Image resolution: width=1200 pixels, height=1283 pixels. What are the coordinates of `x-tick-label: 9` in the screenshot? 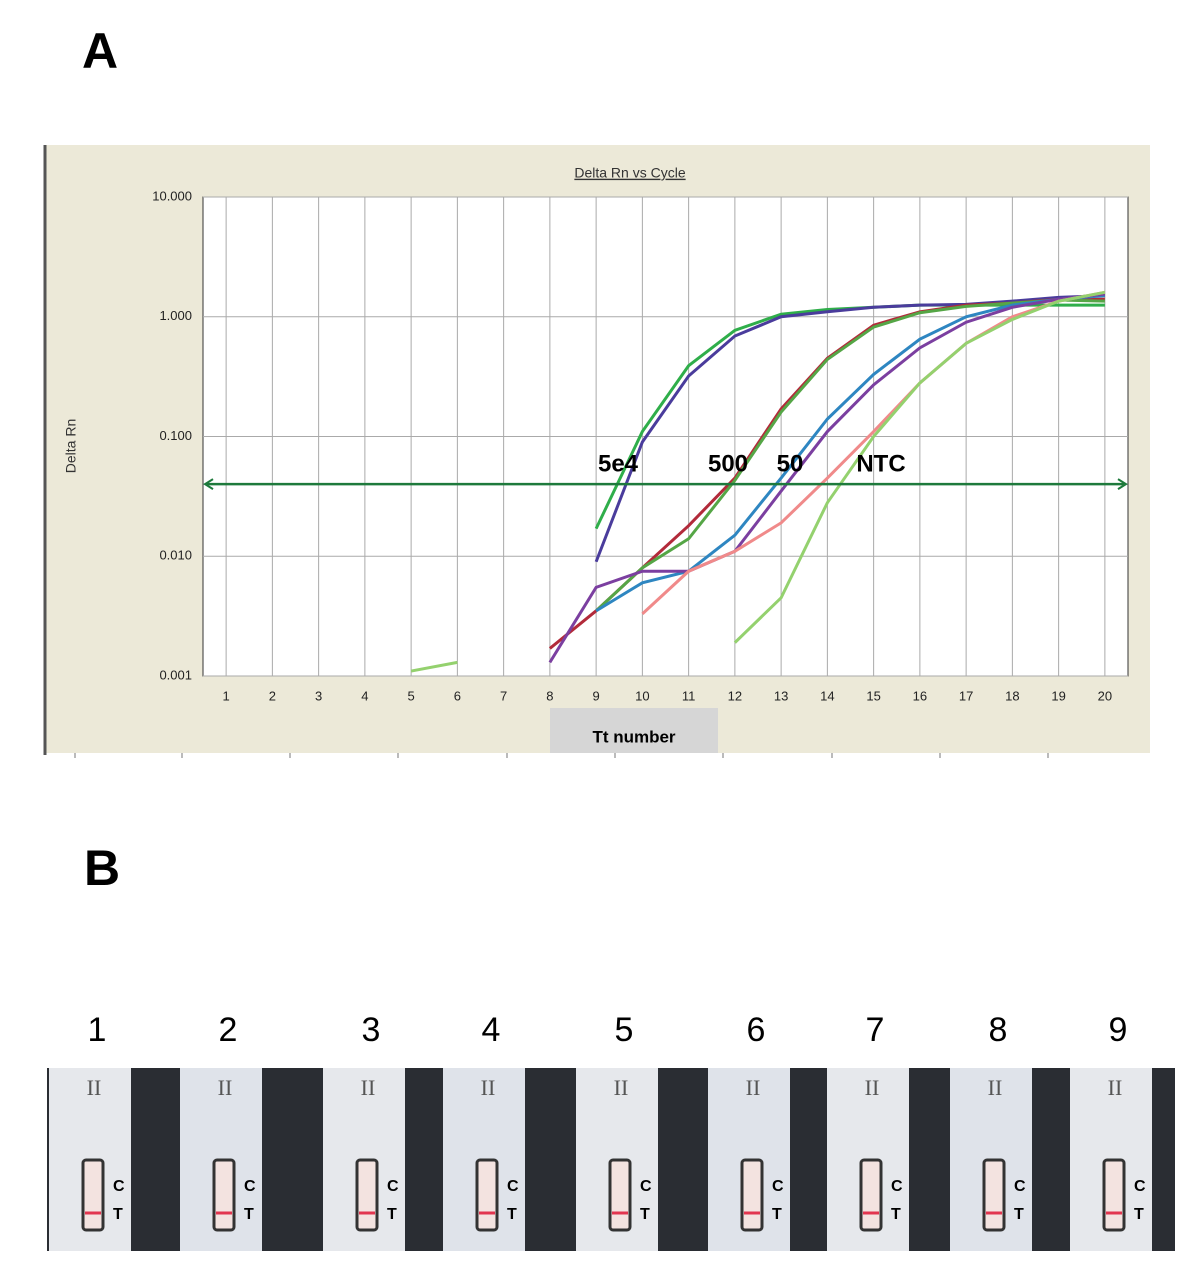 It's located at (596, 695).